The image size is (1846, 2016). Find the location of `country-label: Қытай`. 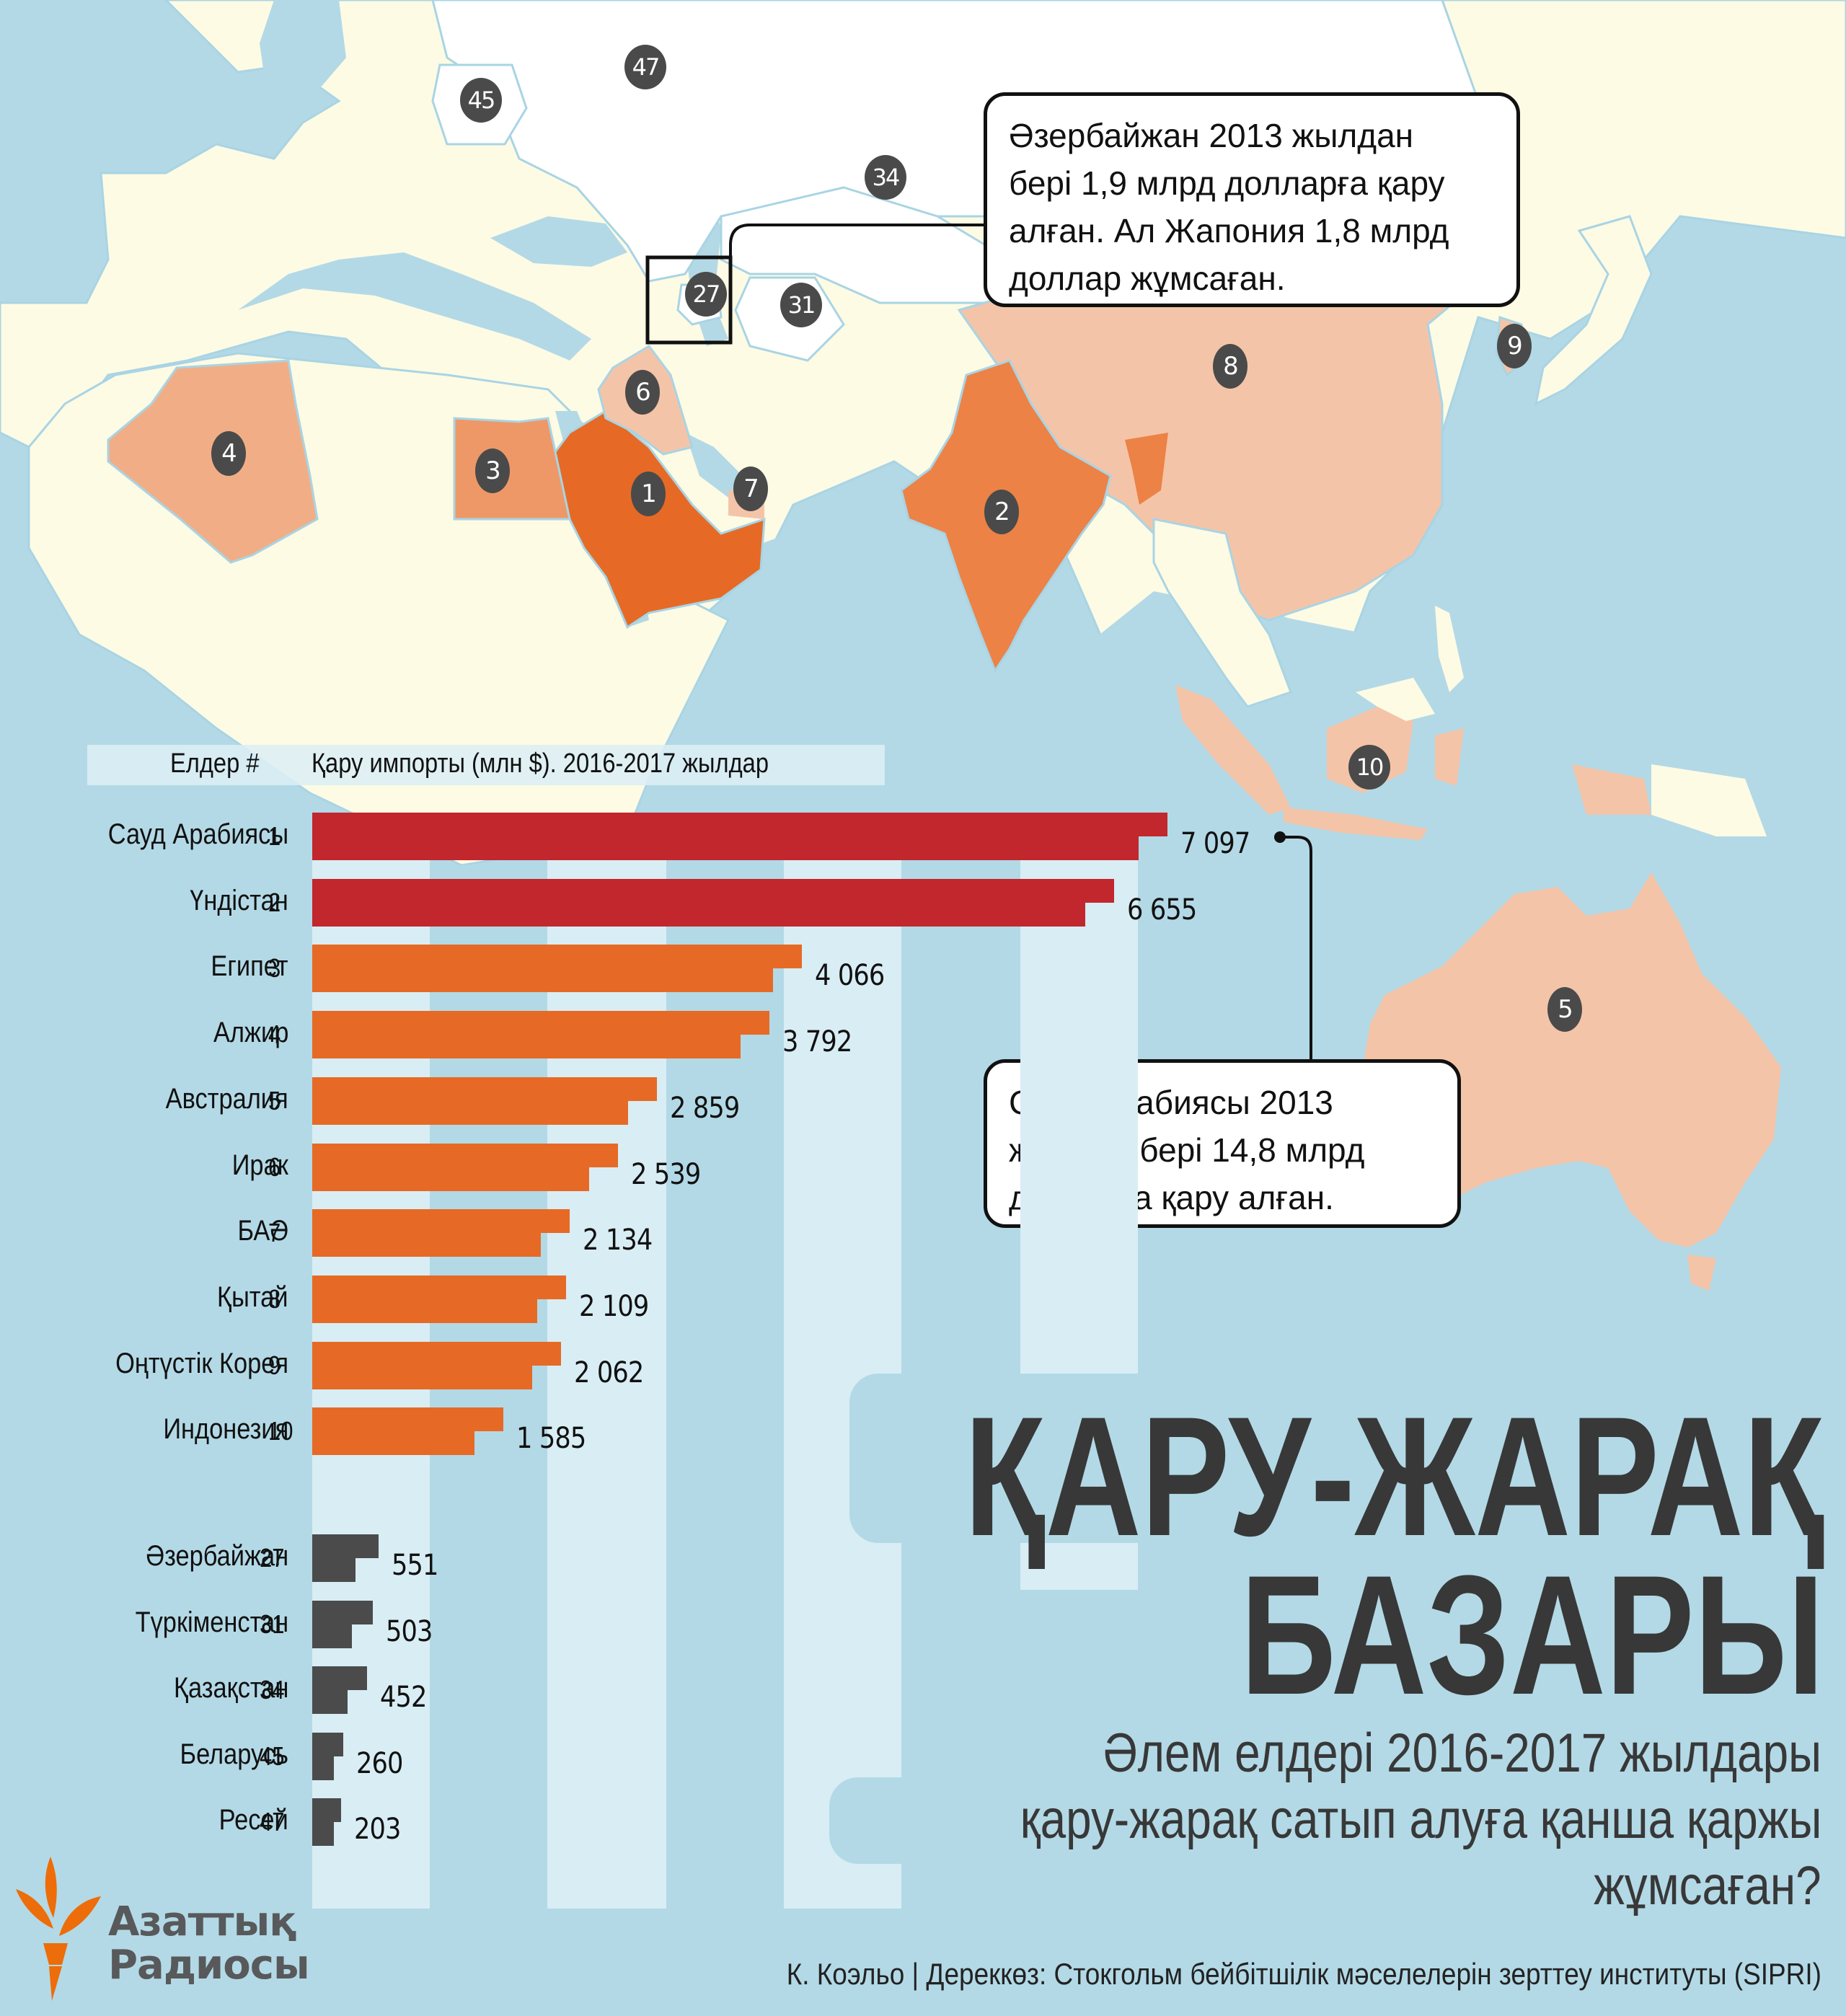

country-label: Қытай is located at coordinates (252, 1297).